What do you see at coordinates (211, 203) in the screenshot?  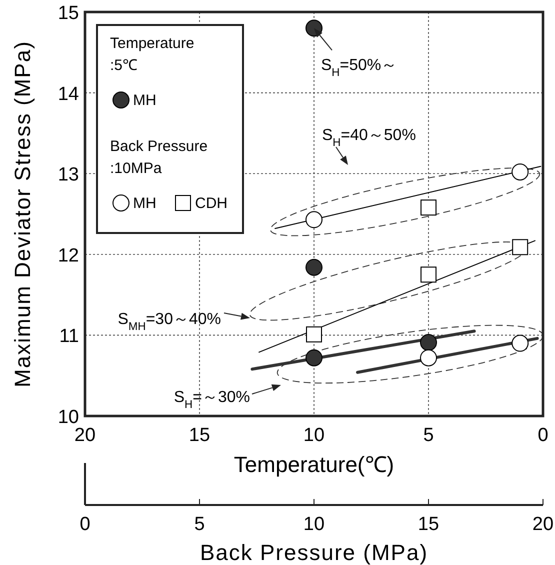 I see `legend-label: CDH` at bounding box center [211, 203].